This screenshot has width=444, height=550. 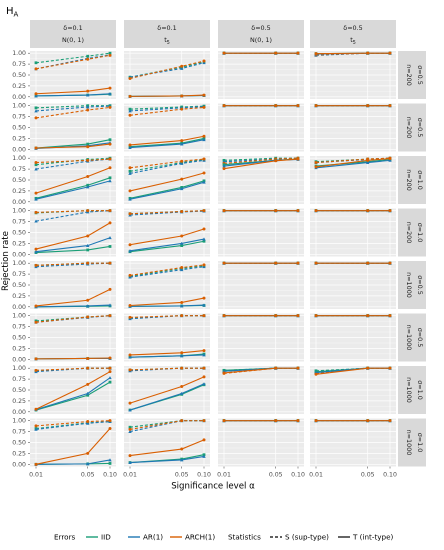 What do you see at coordinates (106, 537) in the screenshot?
I see `legend-label-errors: IID` at bounding box center [106, 537].